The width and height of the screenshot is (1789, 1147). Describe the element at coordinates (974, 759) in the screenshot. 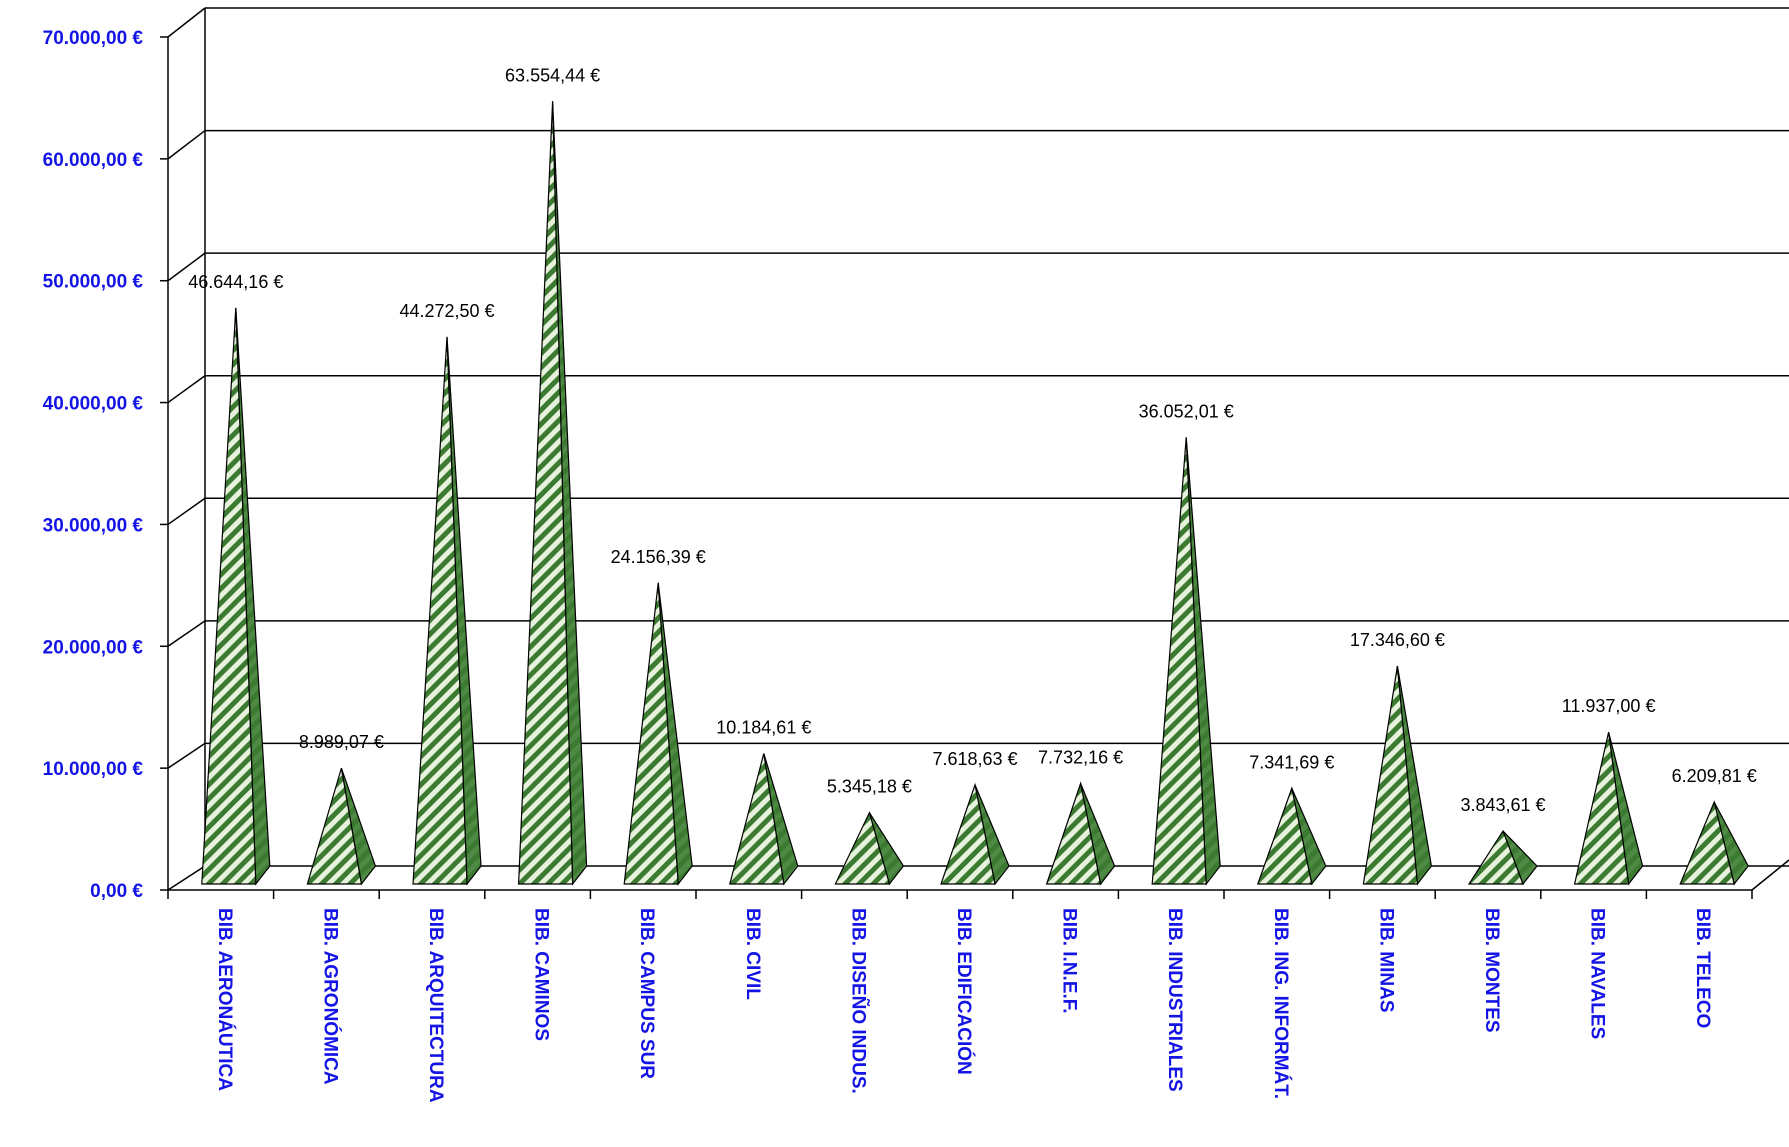

I see `data-label: 7.618,63 €` at that location.